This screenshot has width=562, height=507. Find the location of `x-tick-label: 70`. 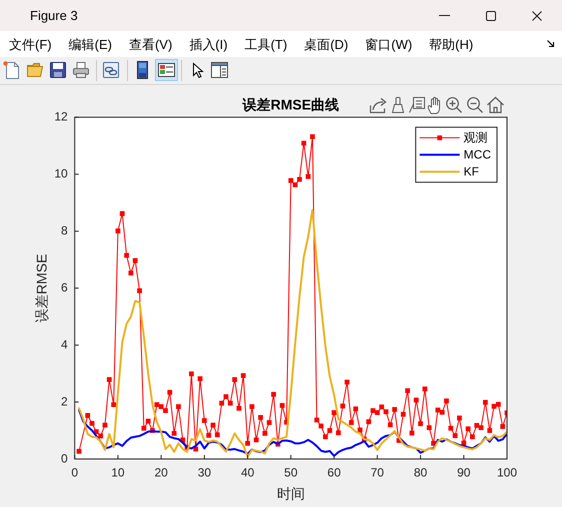

x-tick-label: 70 is located at coordinates (377, 473).